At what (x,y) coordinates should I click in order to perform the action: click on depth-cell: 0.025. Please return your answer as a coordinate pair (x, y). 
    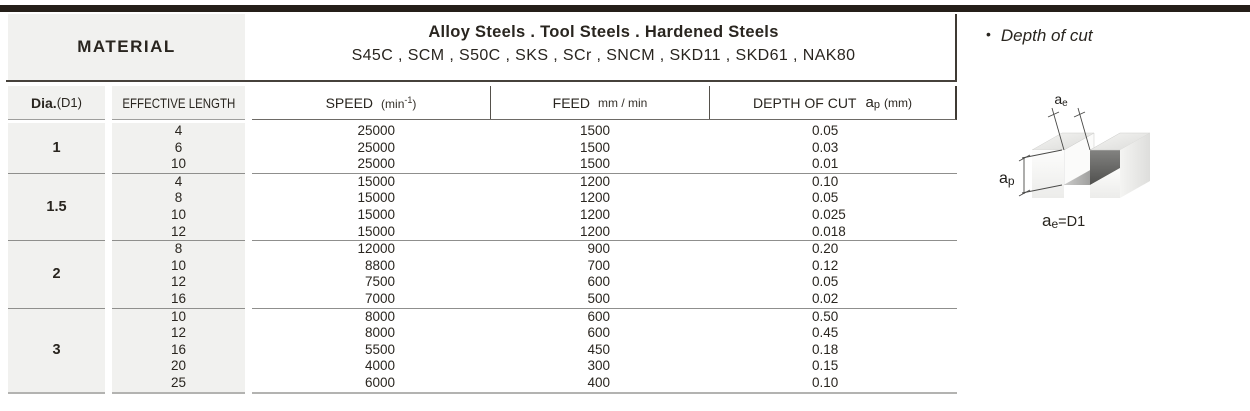
    Looking at the image, I should click on (829, 214).